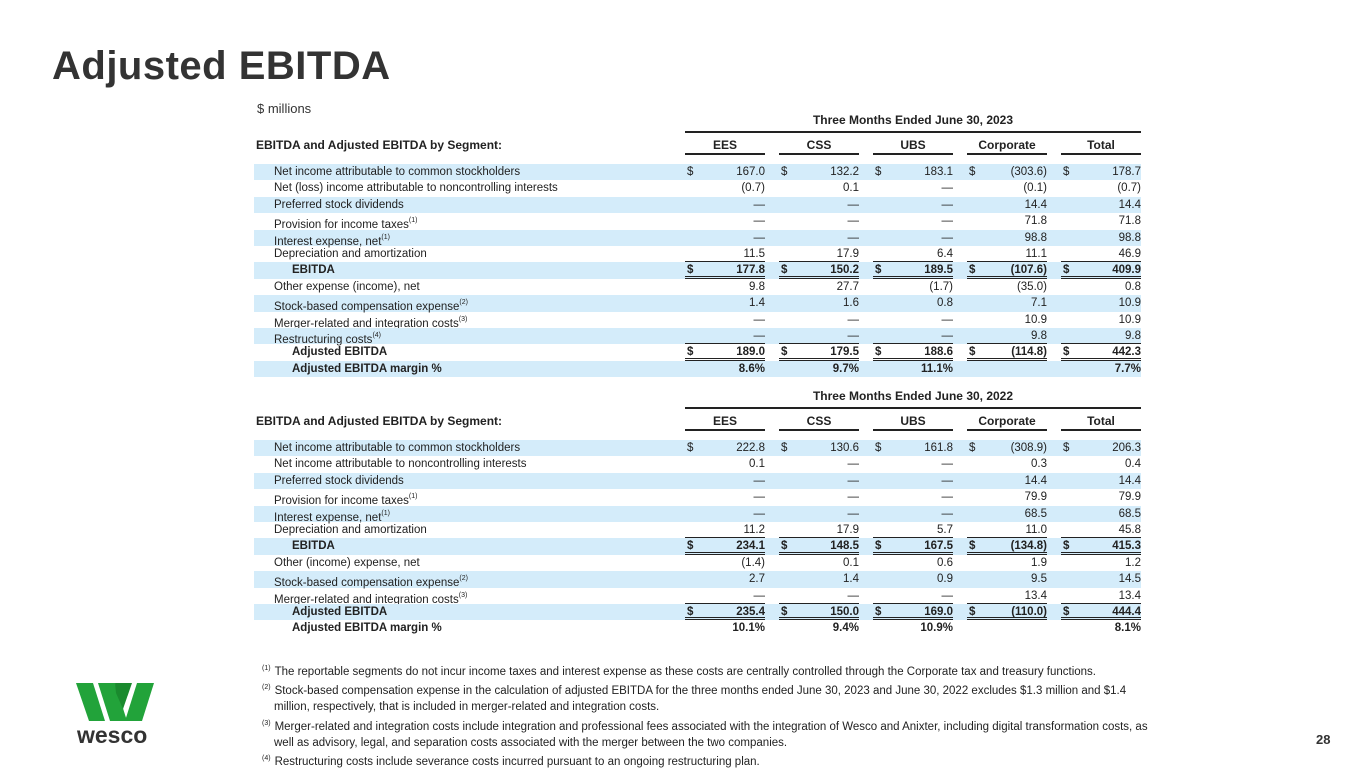 This screenshot has width=1365, height=770. What do you see at coordinates (913, 628) in the screenshot?
I see `value-cell-ubs: 10.9%` at bounding box center [913, 628].